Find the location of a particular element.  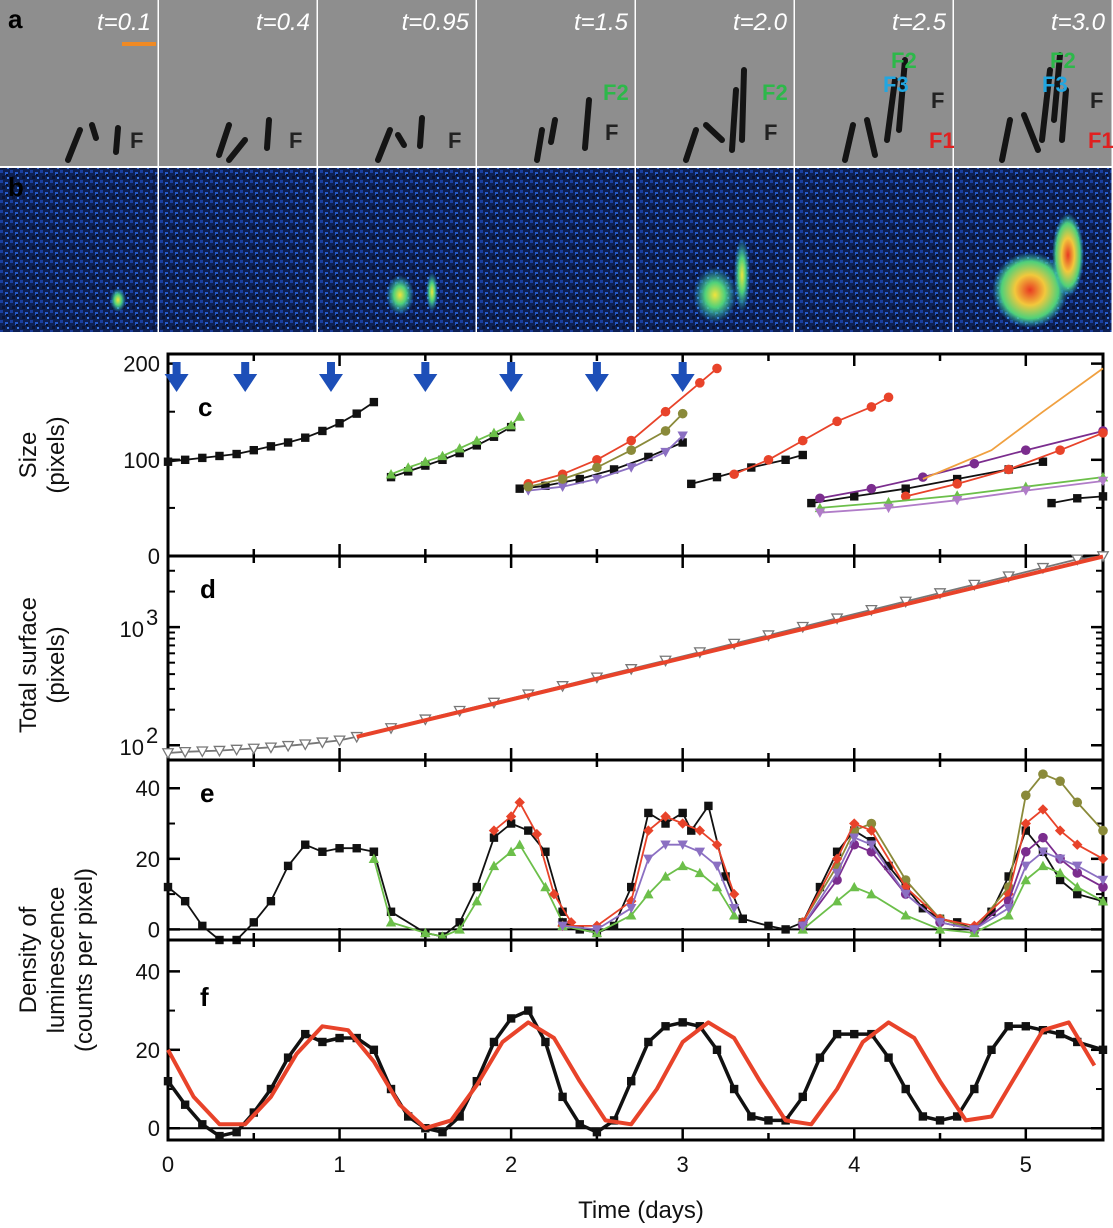

panel-e: 0 20 40 is located at coordinates (622, 851).